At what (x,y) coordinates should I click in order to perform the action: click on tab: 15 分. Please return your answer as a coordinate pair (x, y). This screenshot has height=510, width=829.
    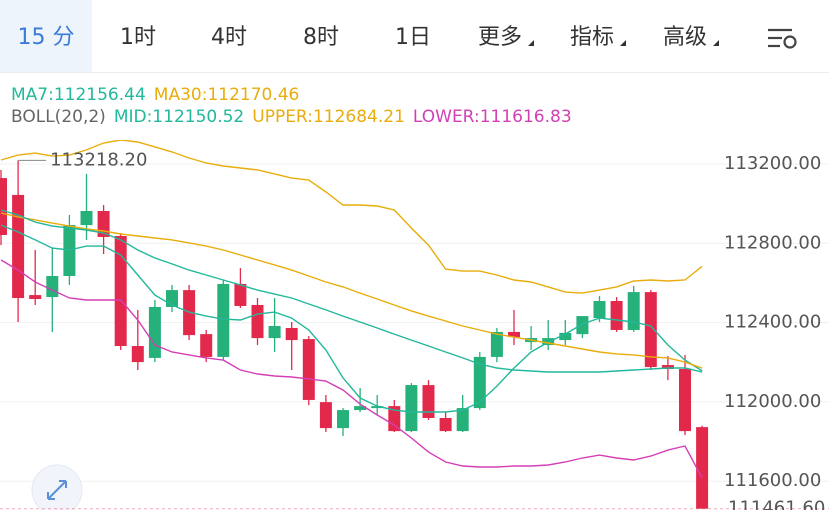
    Looking at the image, I should click on (46, 37).